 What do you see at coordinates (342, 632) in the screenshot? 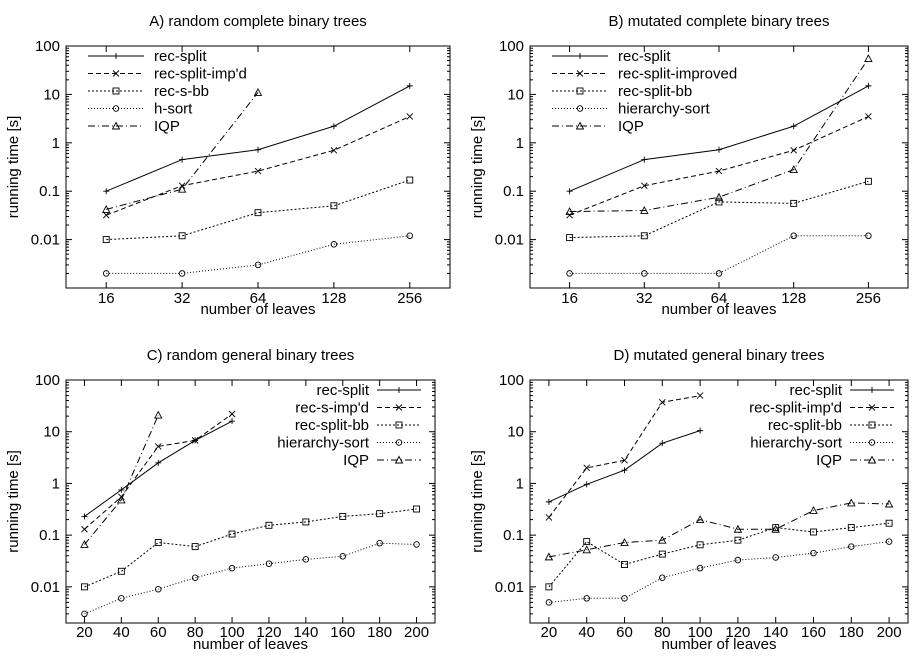
I see `x-tick-label: 160` at bounding box center [342, 632].